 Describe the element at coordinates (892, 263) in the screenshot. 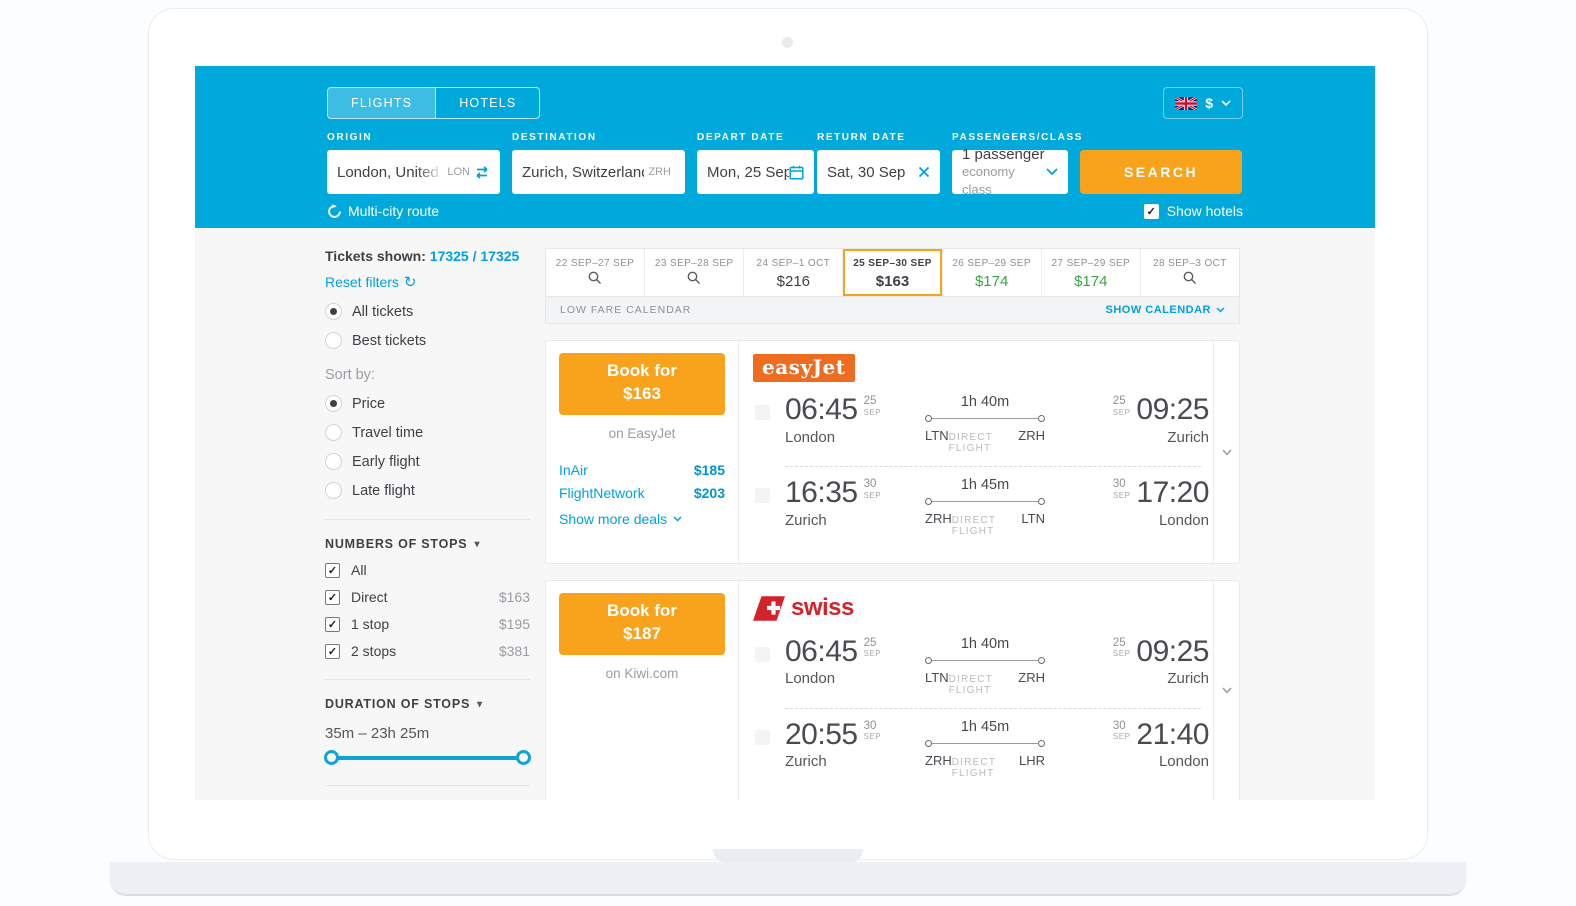

I see `date-range: 25 SEP–30 SEP` at that location.